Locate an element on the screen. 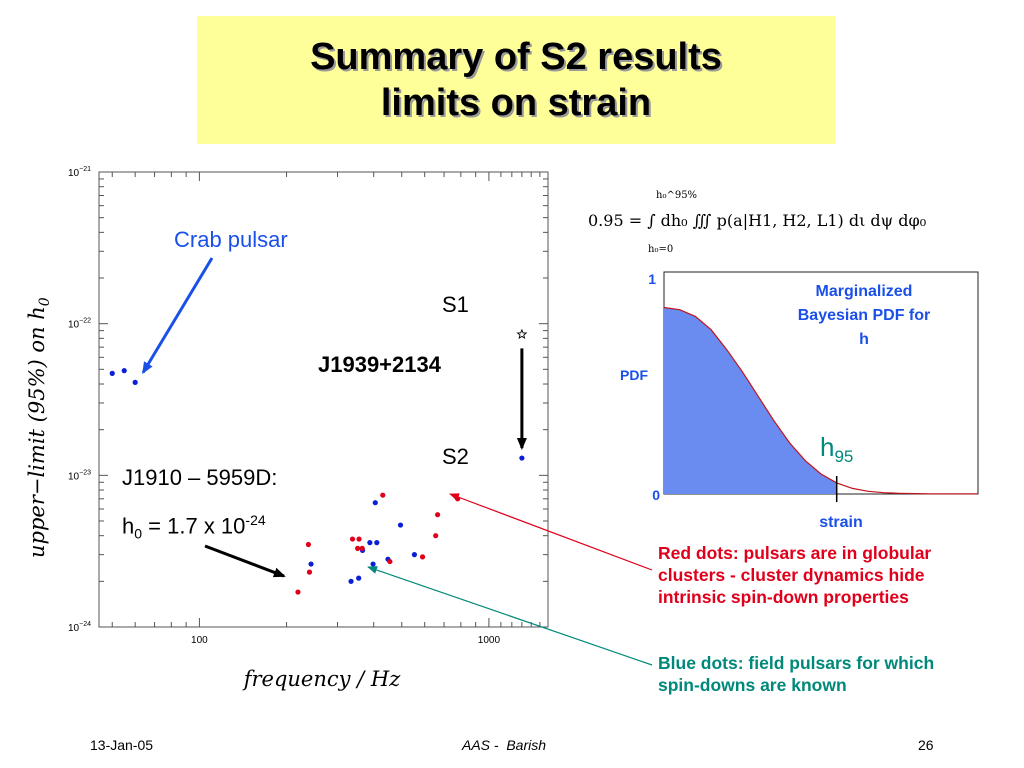  h0-value-label: h0 = 1.7 x 10-24 is located at coordinates (194, 527).